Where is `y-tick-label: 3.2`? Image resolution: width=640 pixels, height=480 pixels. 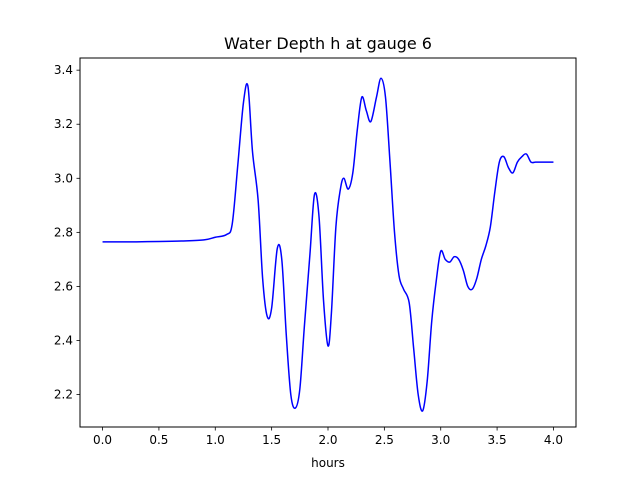 y-tick-label: 3.2 is located at coordinates (63, 124).